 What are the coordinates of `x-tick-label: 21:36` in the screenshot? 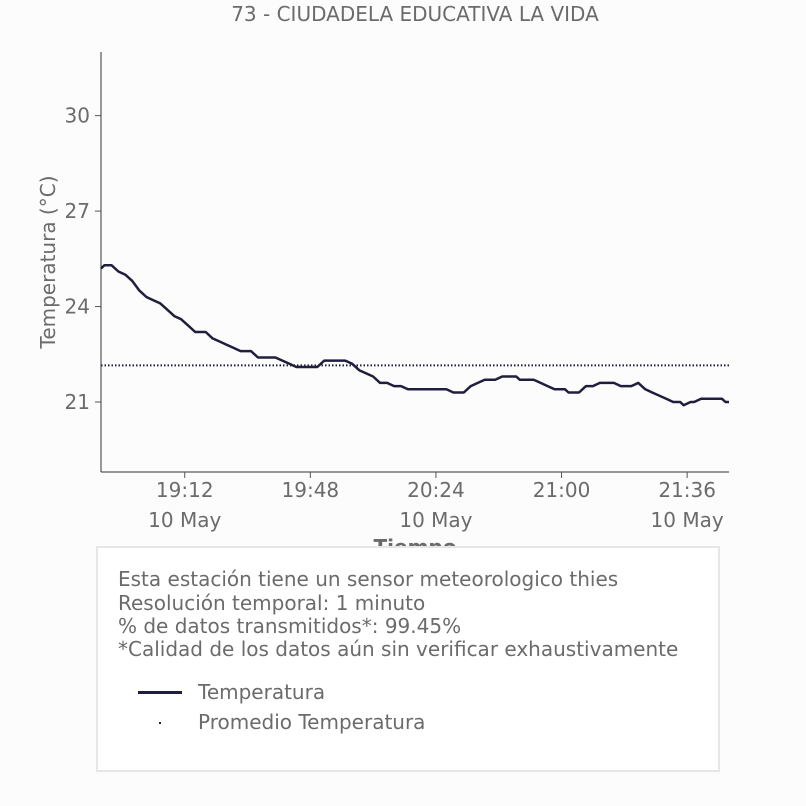 It's located at (687, 490).